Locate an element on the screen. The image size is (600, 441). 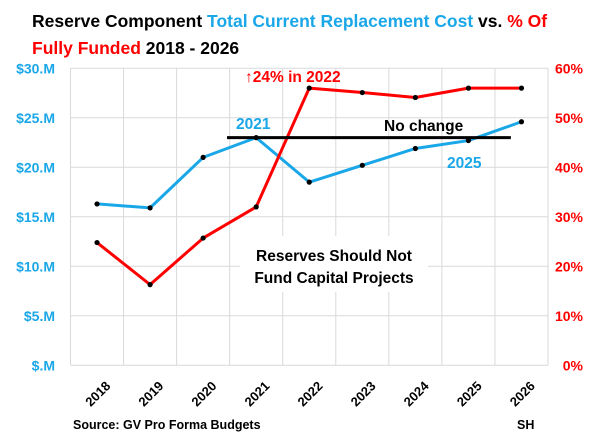
title-part-1: Reserve Component is located at coordinates (120, 21).